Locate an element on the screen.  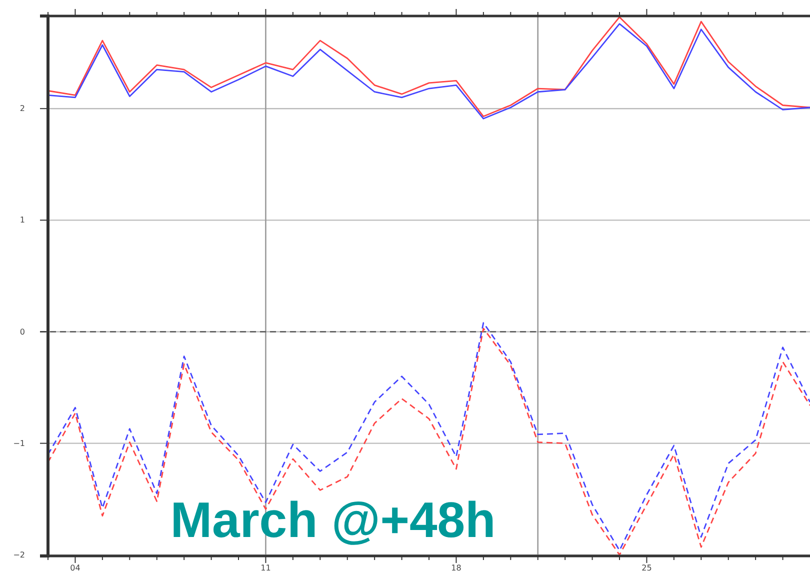
y-tick-label: 1 is located at coordinates (22, 220).